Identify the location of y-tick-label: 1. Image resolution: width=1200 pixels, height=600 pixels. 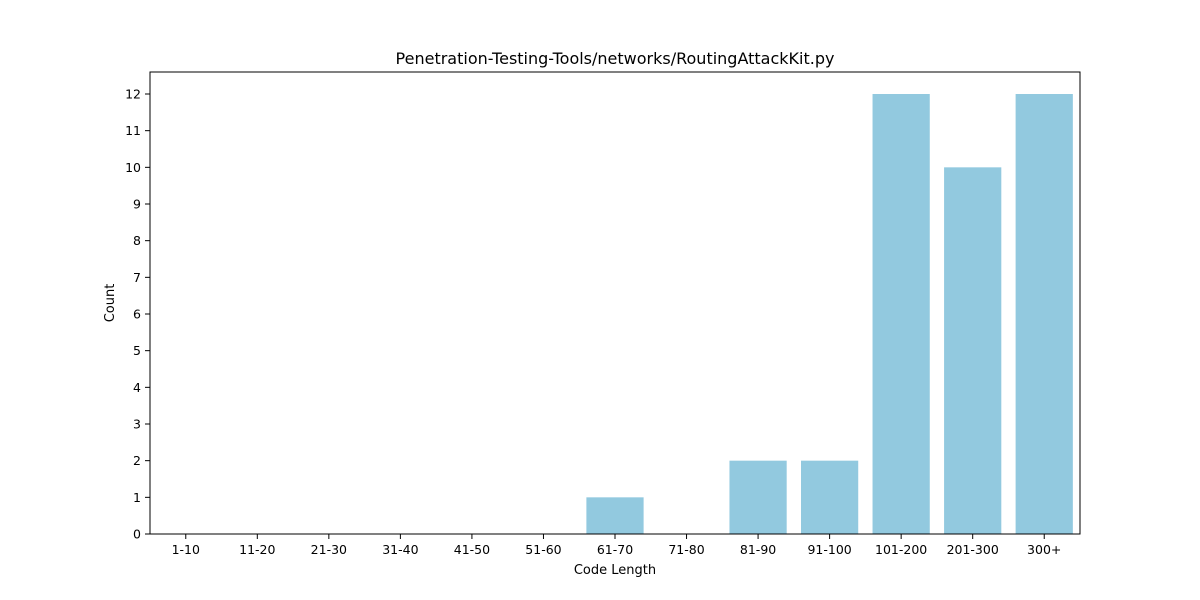
(137, 497).